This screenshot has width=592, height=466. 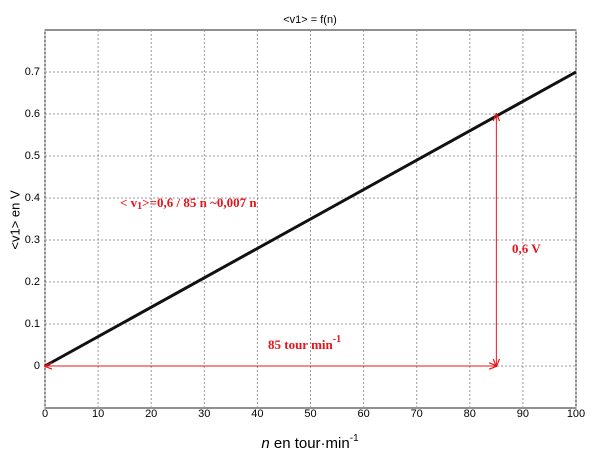 What do you see at coordinates (32, 324) in the screenshot?
I see `y-tick-label: 0.1` at bounding box center [32, 324].